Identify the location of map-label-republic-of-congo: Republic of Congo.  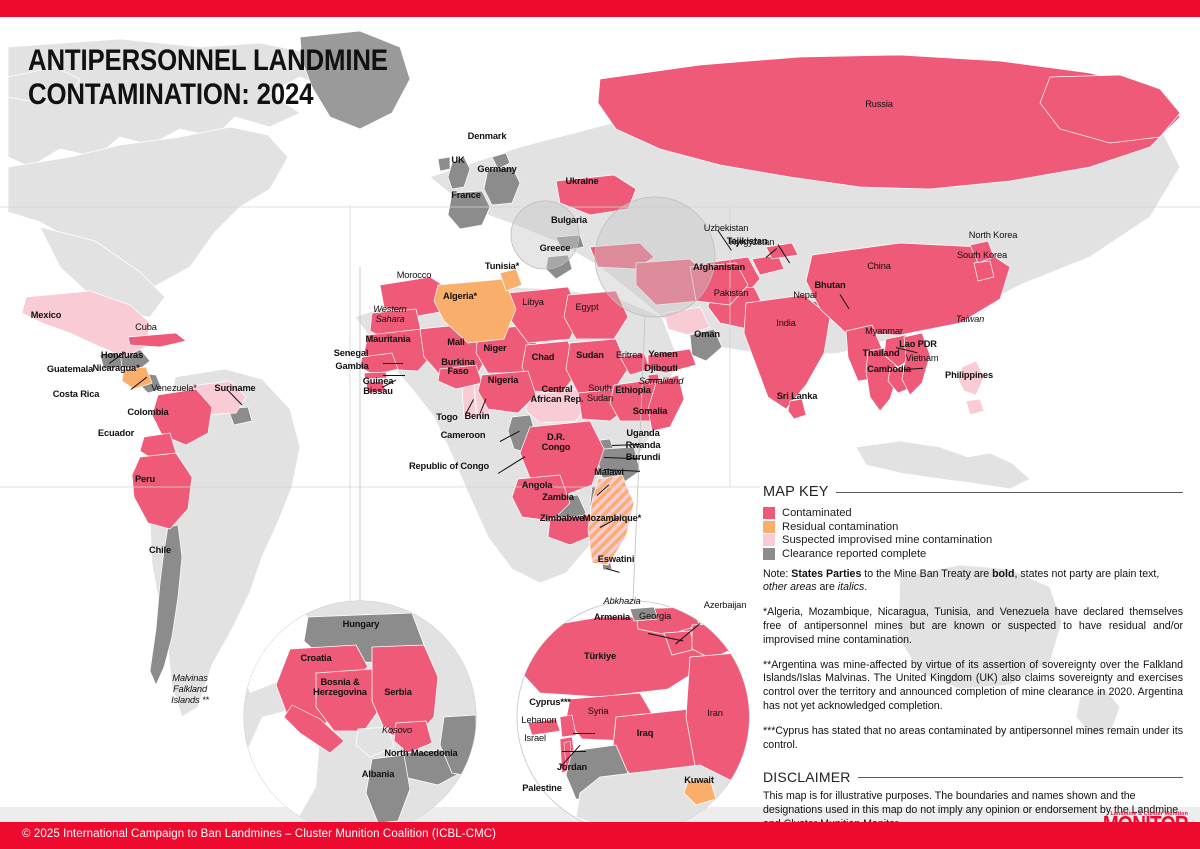
(449, 466).